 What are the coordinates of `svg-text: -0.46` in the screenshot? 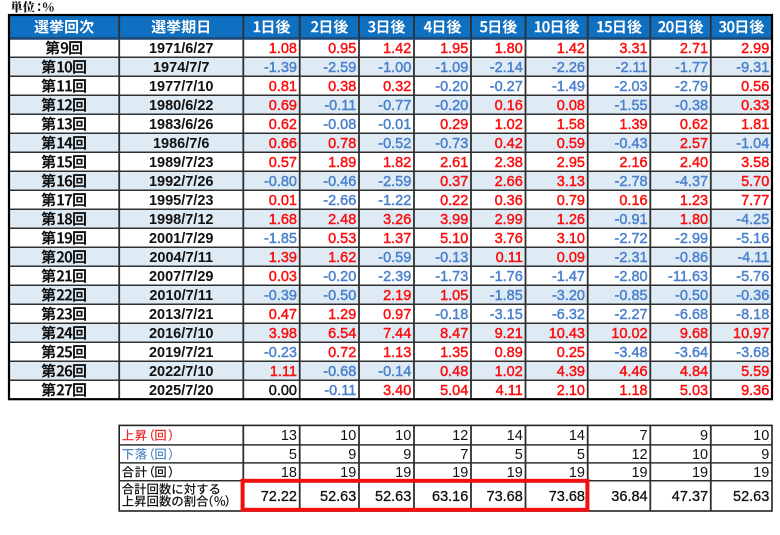 It's located at (339, 182).